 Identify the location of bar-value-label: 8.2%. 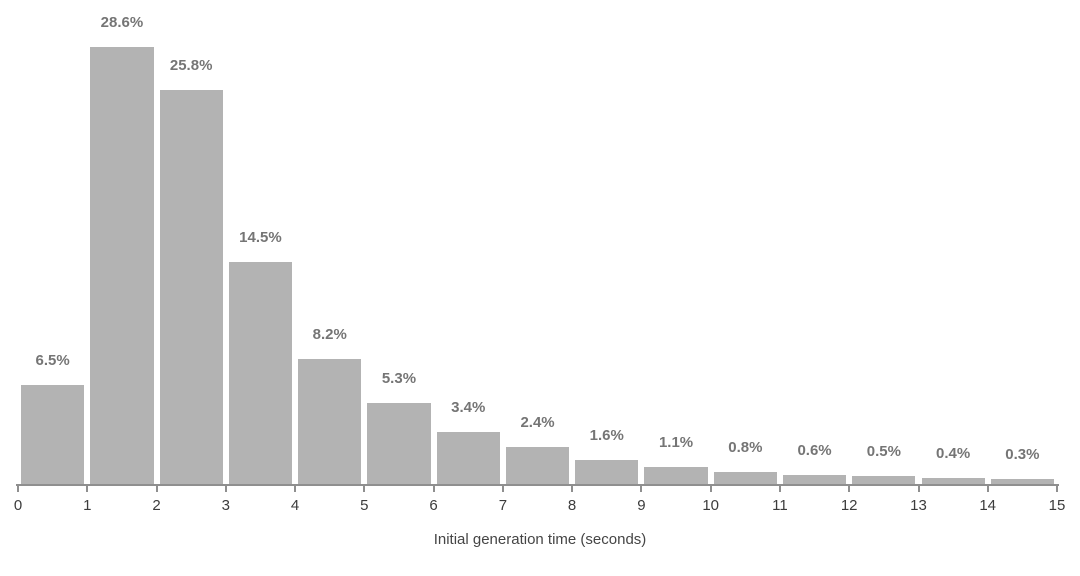
(329, 334).